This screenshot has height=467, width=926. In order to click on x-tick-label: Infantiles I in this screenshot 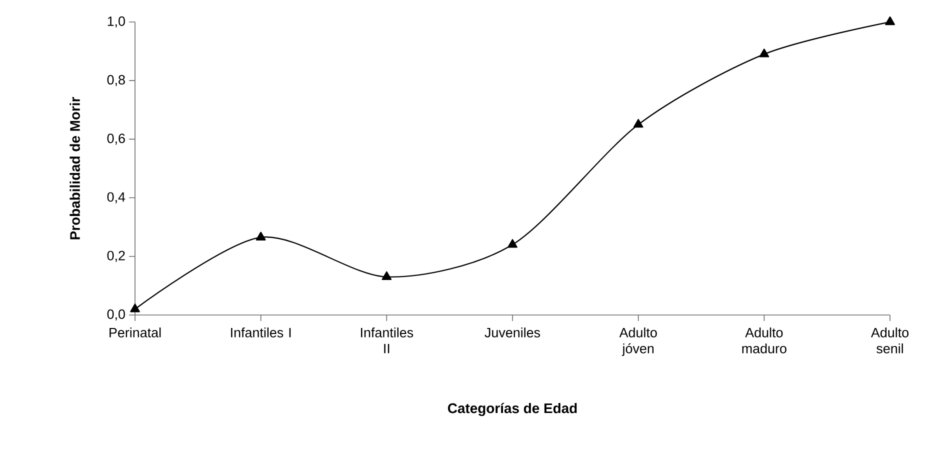, I will do `click(261, 333)`.